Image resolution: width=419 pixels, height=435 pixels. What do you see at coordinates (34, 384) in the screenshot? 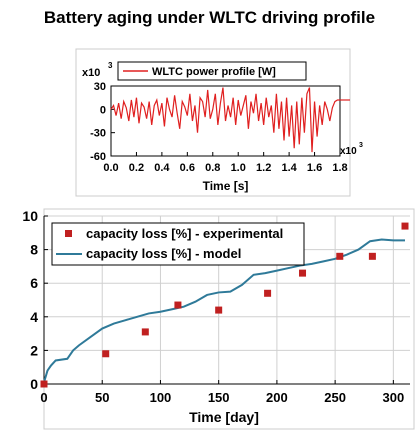
I see `capacity-y-tick-label: 0` at bounding box center [34, 384].